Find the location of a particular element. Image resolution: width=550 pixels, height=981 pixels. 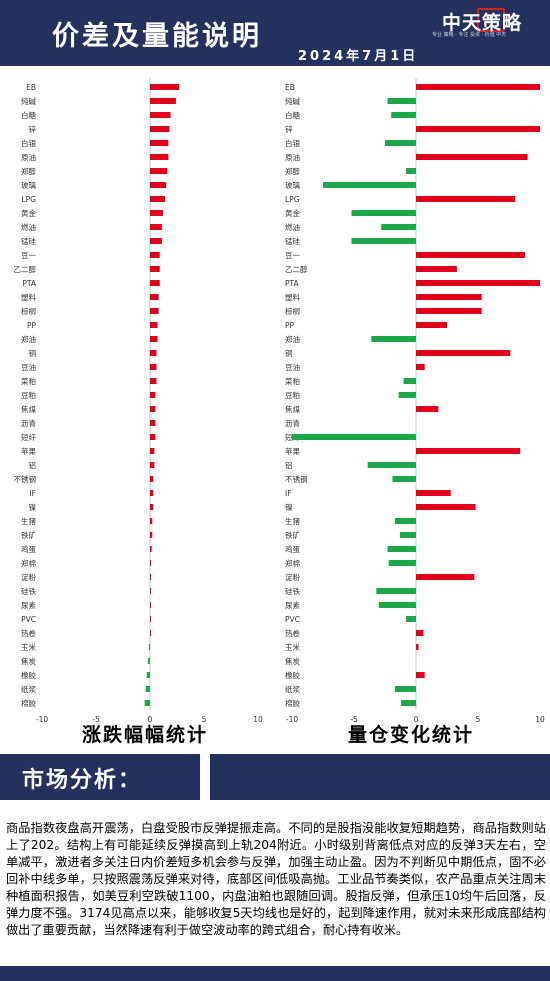

category-label: 热卷 is located at coordinates (292, 633).